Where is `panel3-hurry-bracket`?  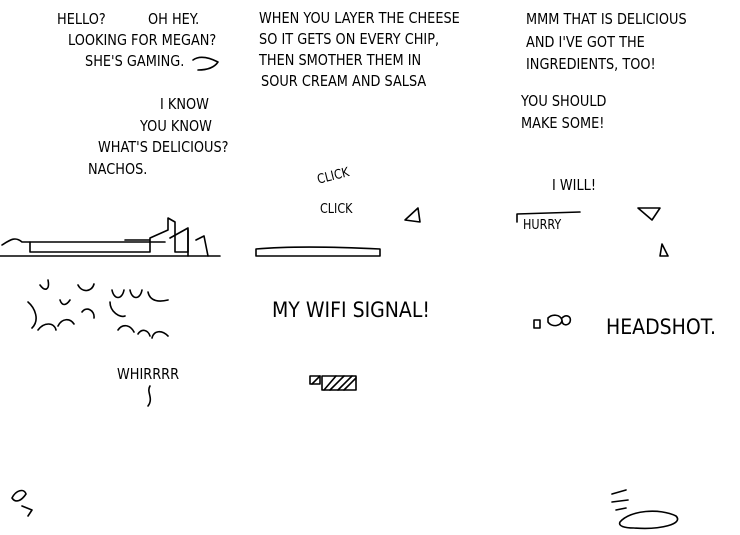
panel3-hurry-bracket is located at coordinates (548, 217).